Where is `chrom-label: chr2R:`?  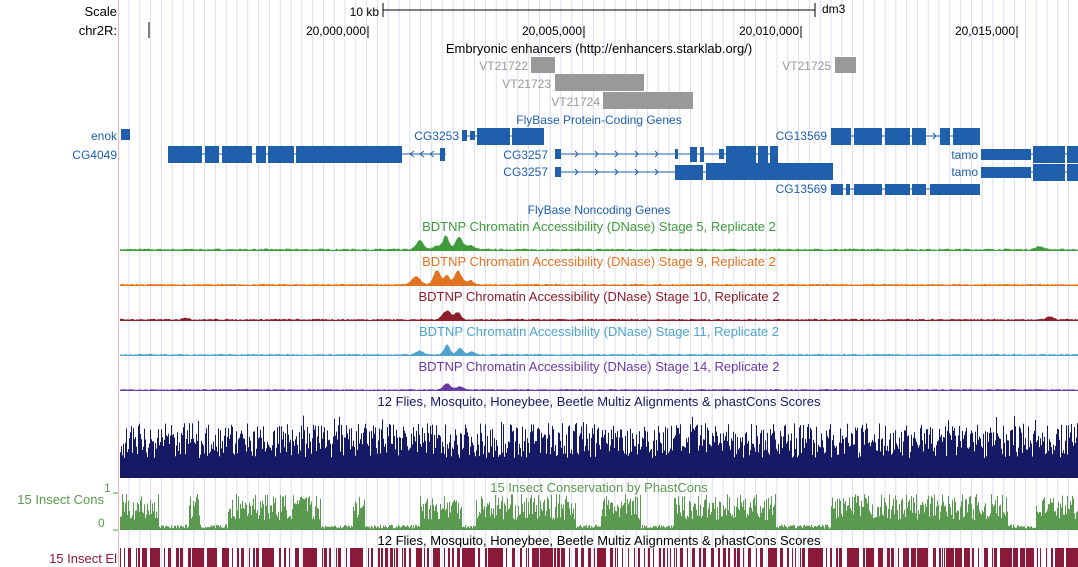 chrom-label: chr2R: is located at coordinates (98, 30).